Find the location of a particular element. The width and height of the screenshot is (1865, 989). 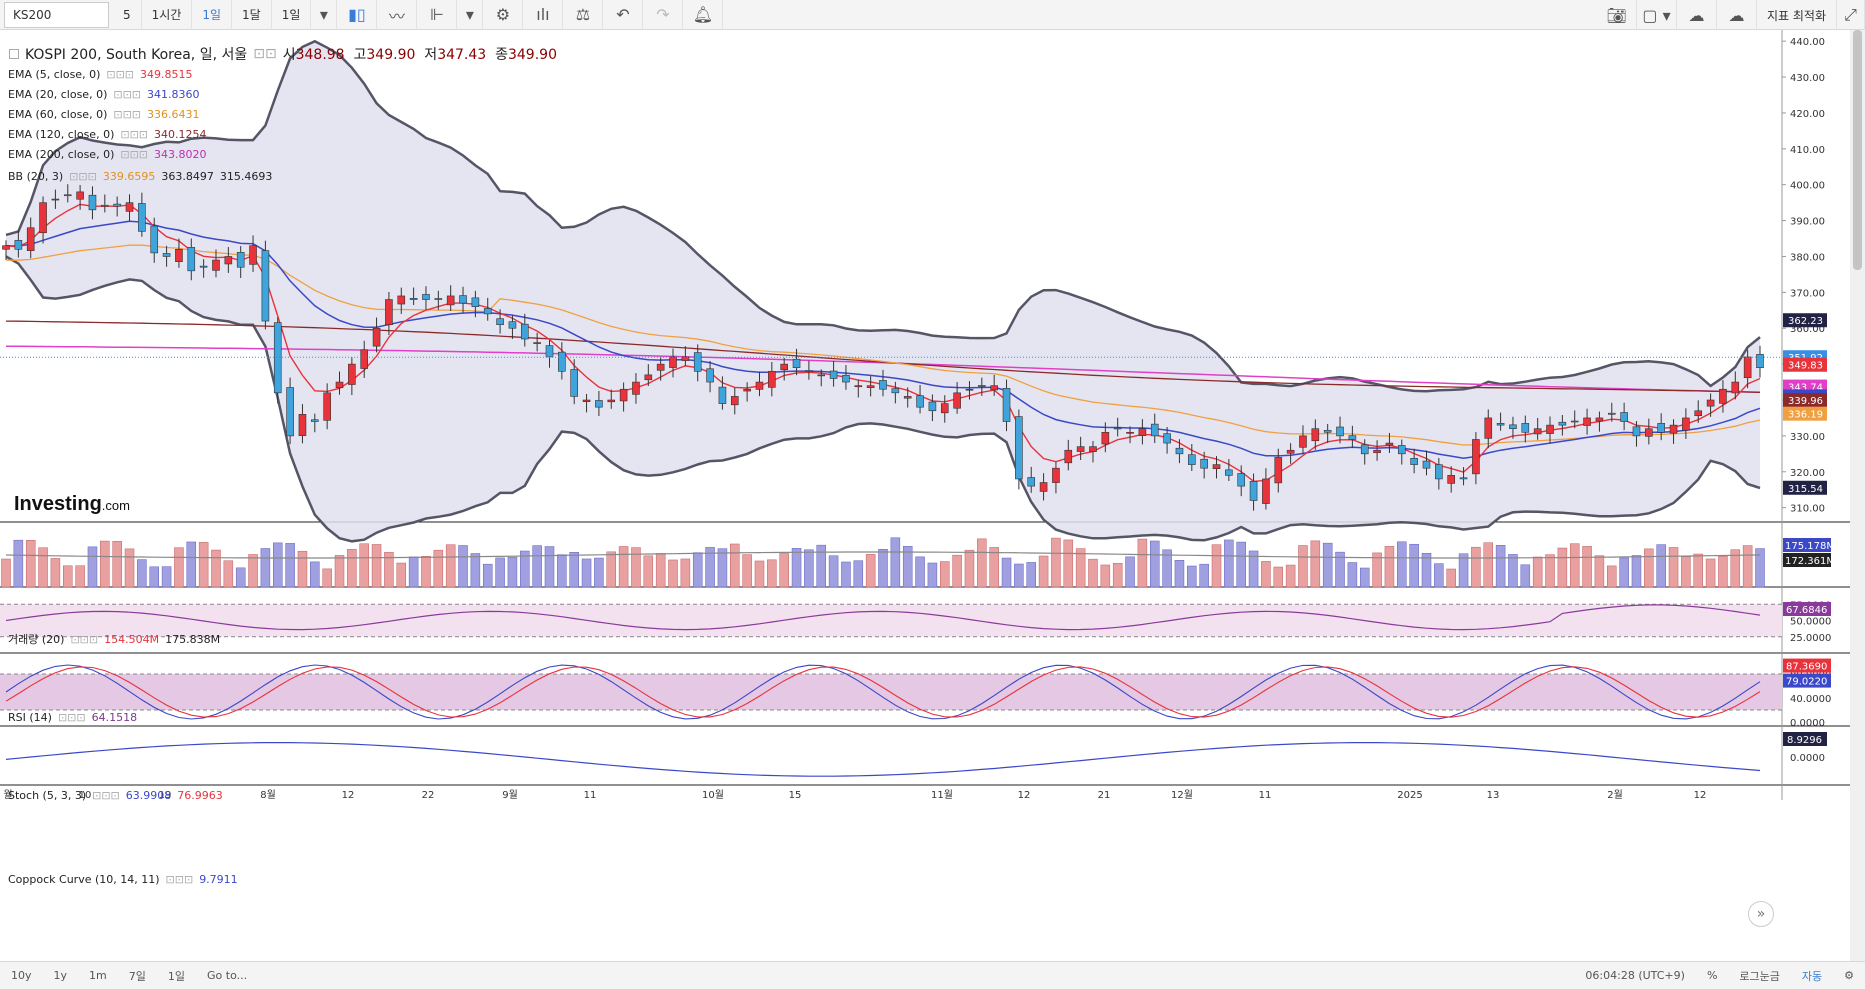

bb-upper-value: 363.8497 is located at coordinates (187, 176).